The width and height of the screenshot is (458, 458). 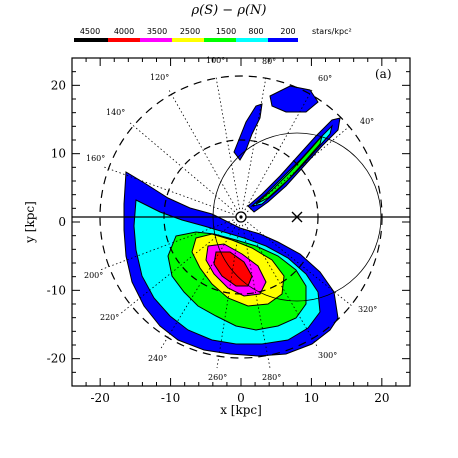 What do you see at coordinates (325, 78) in the screenshot?
I see `angle-label-60: 60°` at bounding box center [325, 78].